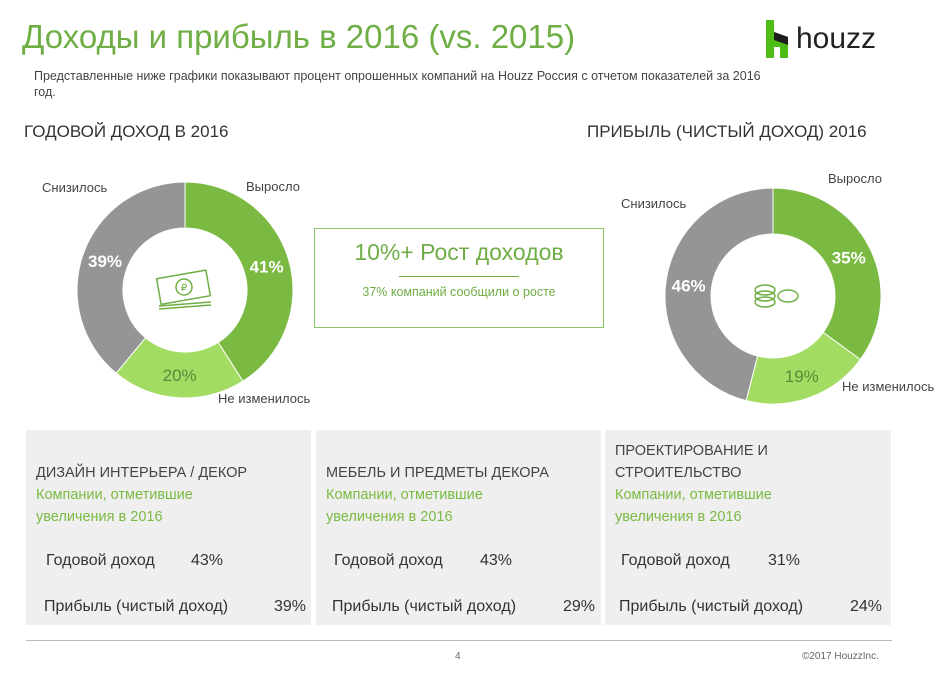 Image resolution: width=938 pixels, height=684 pixels. Describe the element at coordinates (777, 39) in the screenshot. I see `houzz-logo-icon` at that location.